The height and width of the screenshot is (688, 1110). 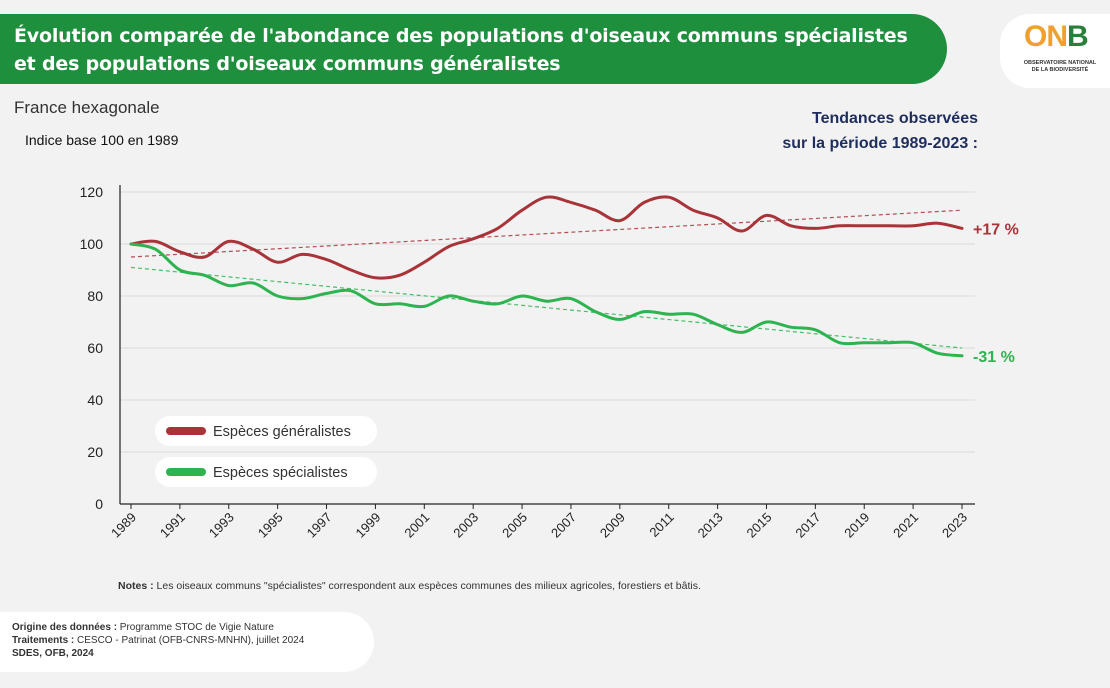 I want to click on logo-text-b: B, so click(x=1078, y=36).